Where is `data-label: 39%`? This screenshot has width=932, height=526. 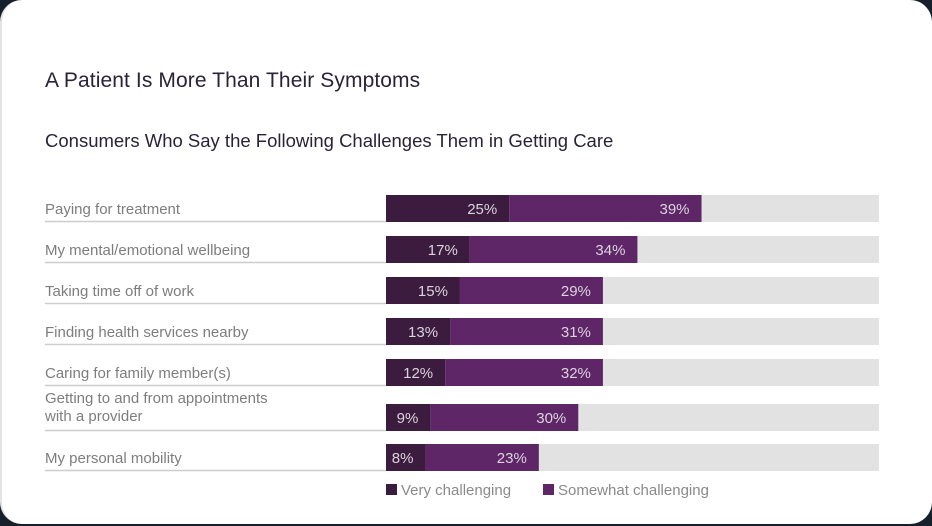 data-label: 39% is located at coordinates (674, 209).